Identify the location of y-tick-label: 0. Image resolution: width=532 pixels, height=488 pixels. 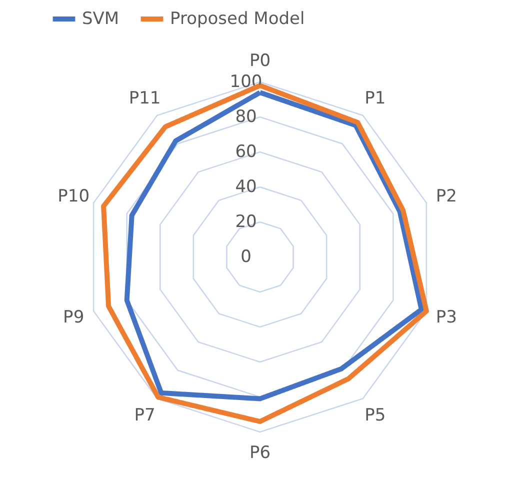
(246, 257).